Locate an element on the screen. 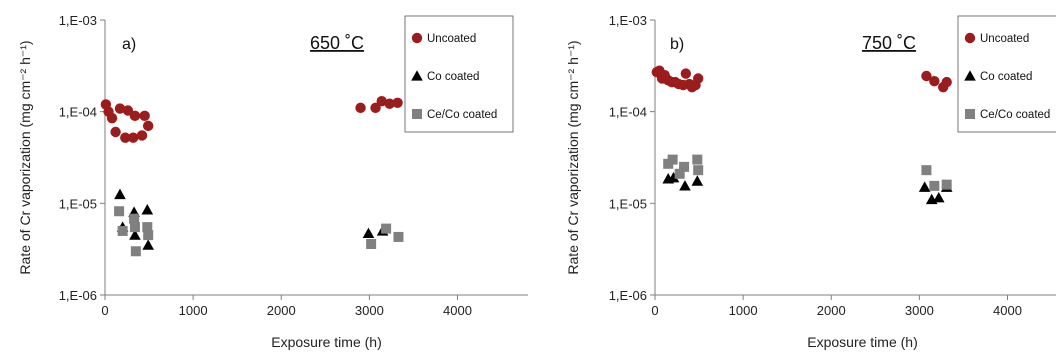 The image size is (1056, 357). legend-box is located at coordinates (459, 74).